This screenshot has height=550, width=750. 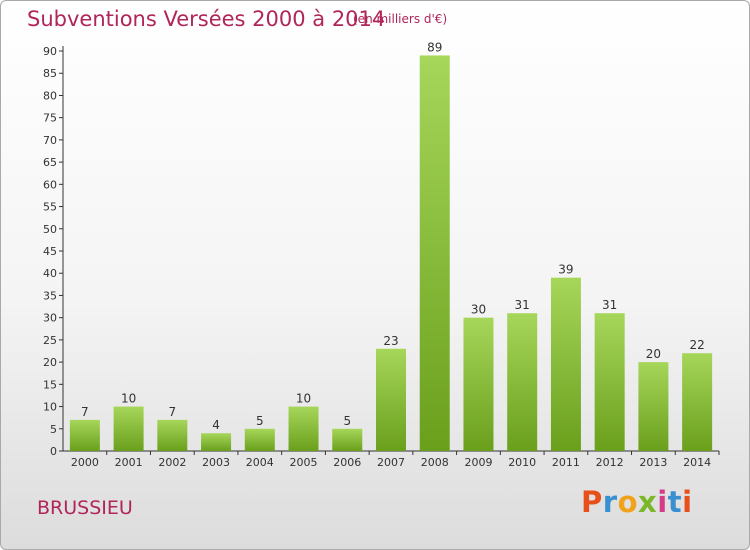 I want to click on x-tick-label: 2000, so click(x=85, y=462).